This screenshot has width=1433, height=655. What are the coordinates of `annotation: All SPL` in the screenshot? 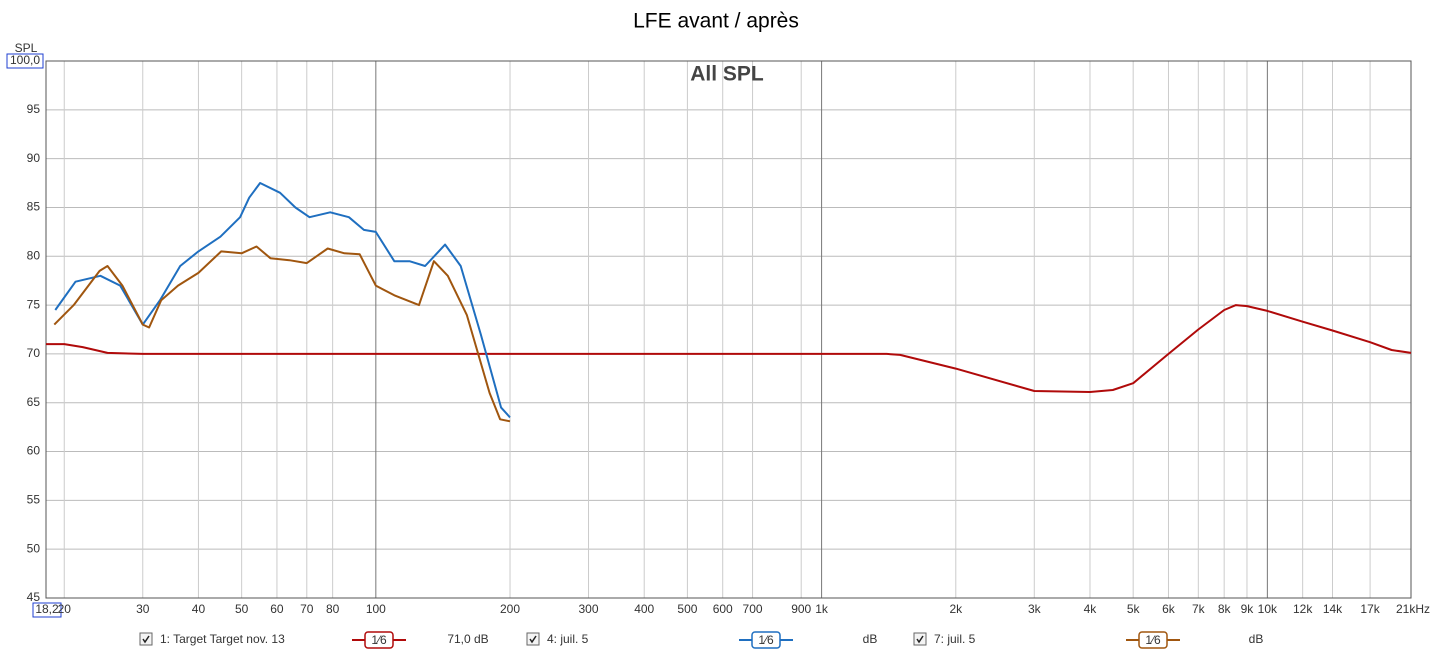 It's located at (727, 74).